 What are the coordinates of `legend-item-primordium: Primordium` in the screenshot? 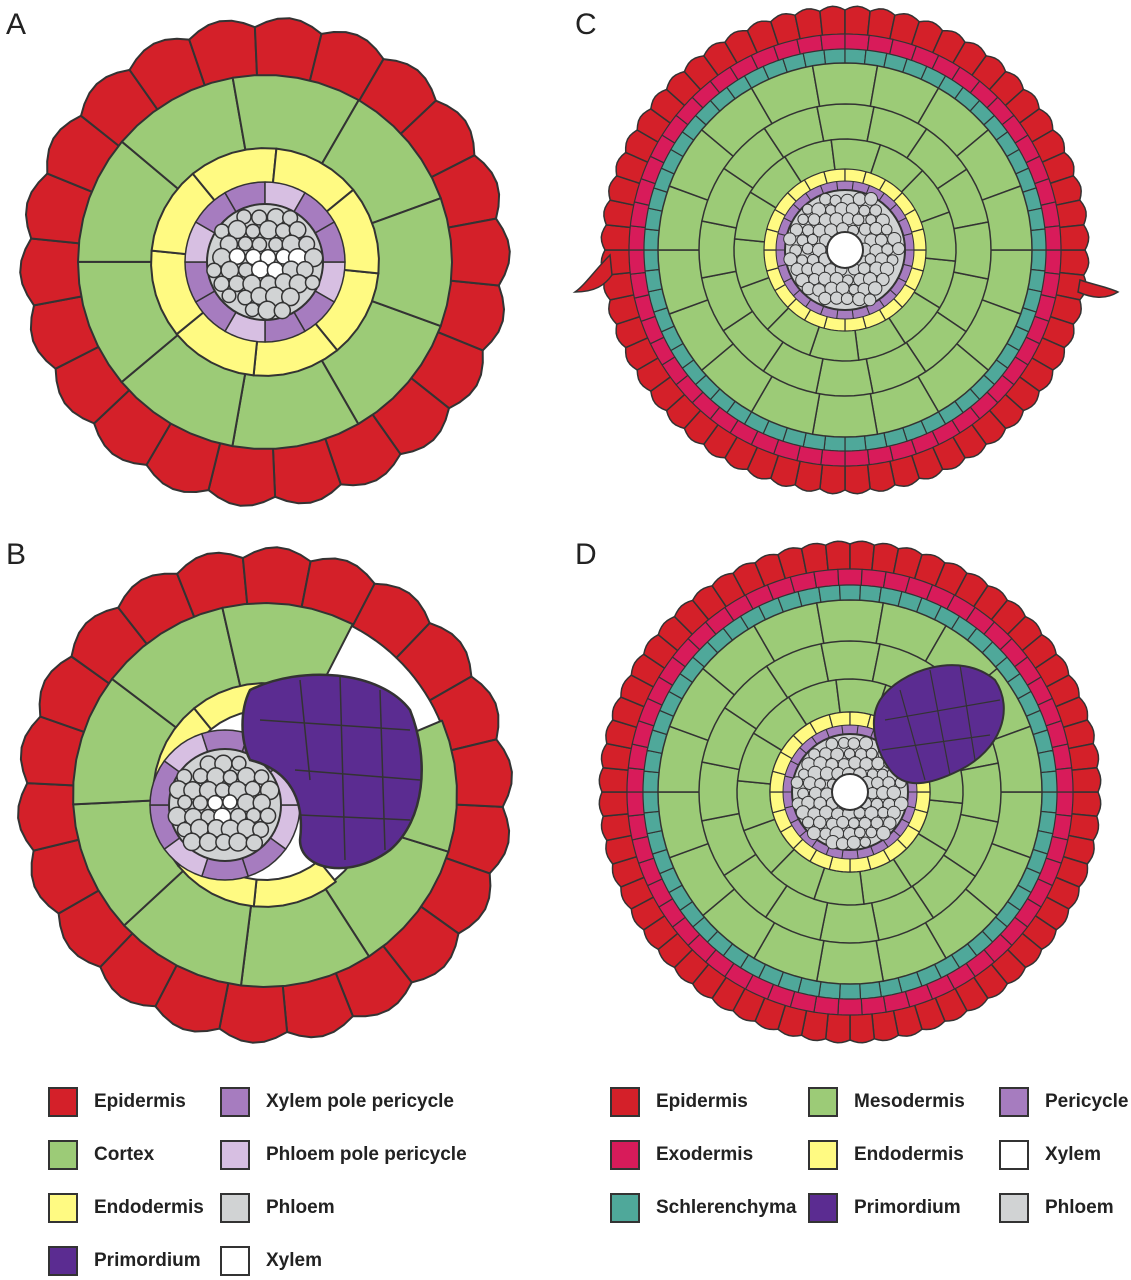 It's located at (124, 1261).